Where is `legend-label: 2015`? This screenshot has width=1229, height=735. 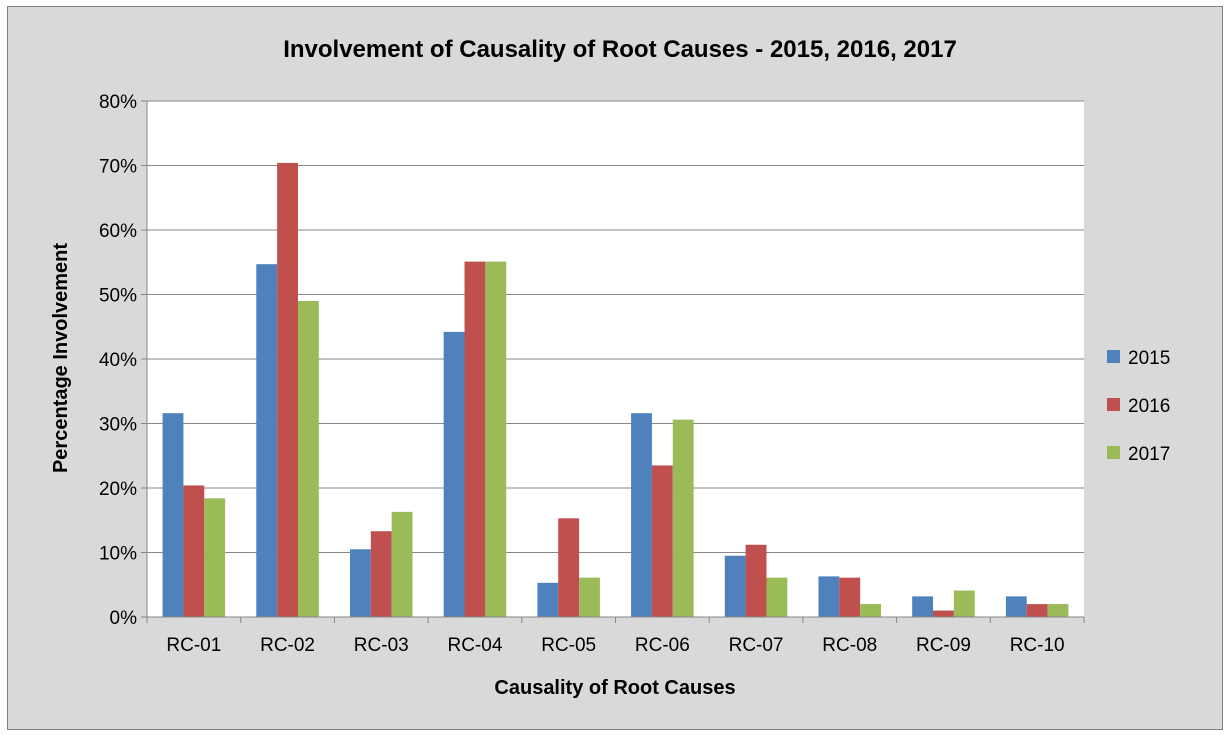
legend-label: 2015 is located at coordinates (1149, 358).